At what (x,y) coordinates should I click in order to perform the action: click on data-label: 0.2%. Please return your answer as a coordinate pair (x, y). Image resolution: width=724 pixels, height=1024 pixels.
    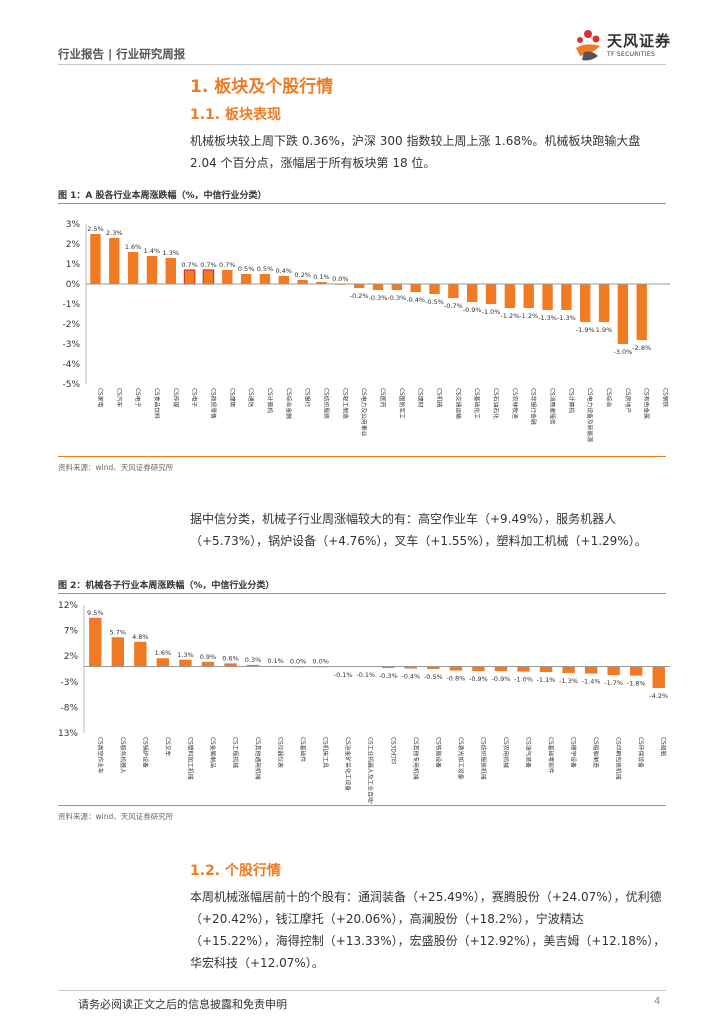
    Looking at the image, I should click on (302, 275).